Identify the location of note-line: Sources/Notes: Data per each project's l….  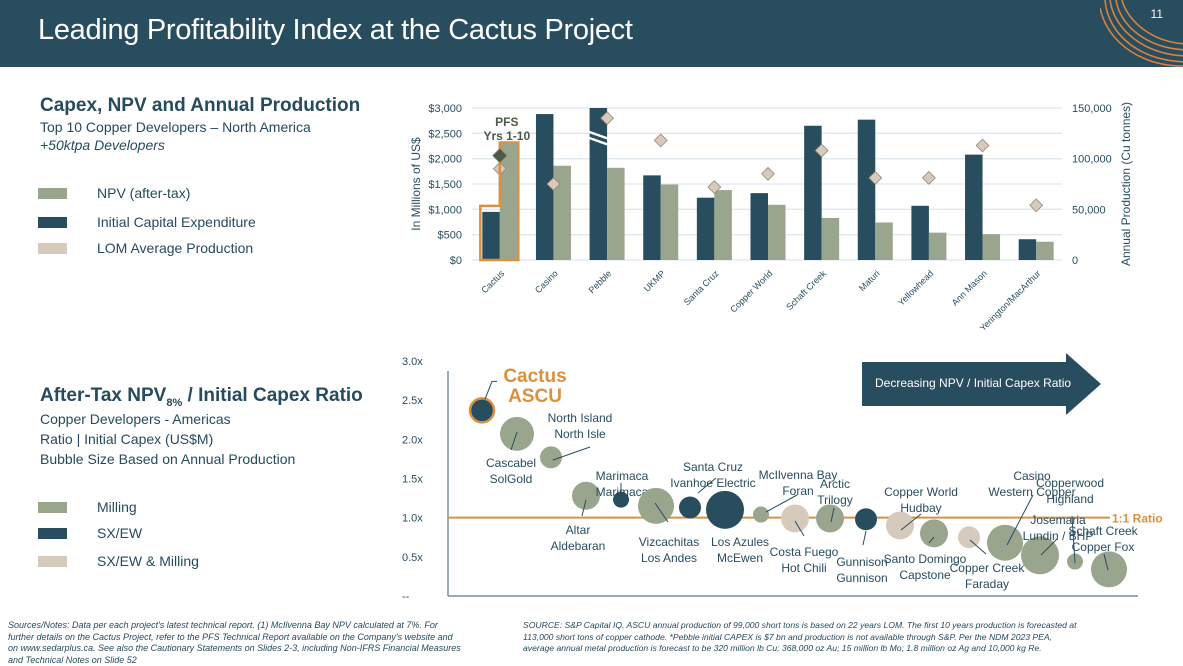
(263, 626).